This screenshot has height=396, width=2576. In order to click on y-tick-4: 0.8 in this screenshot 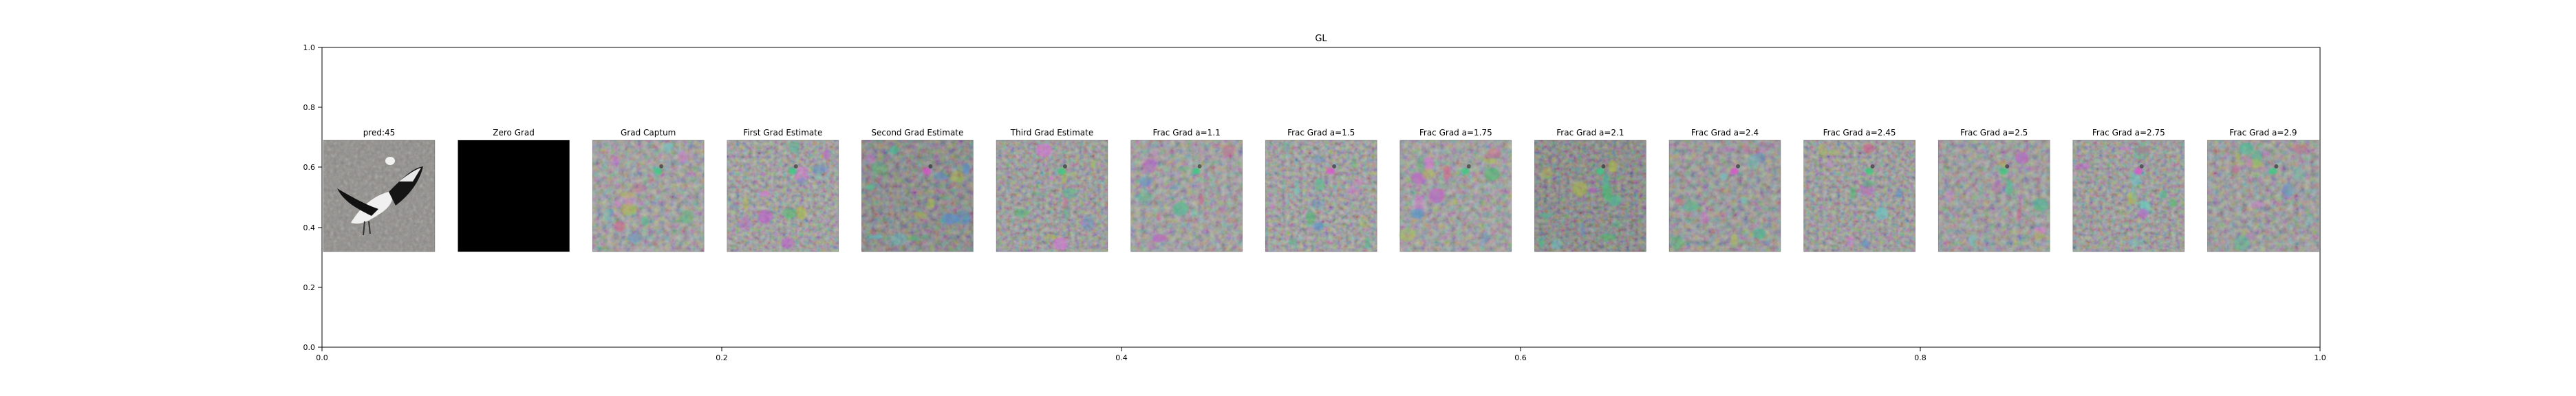, I will do `click(312, 107)`.